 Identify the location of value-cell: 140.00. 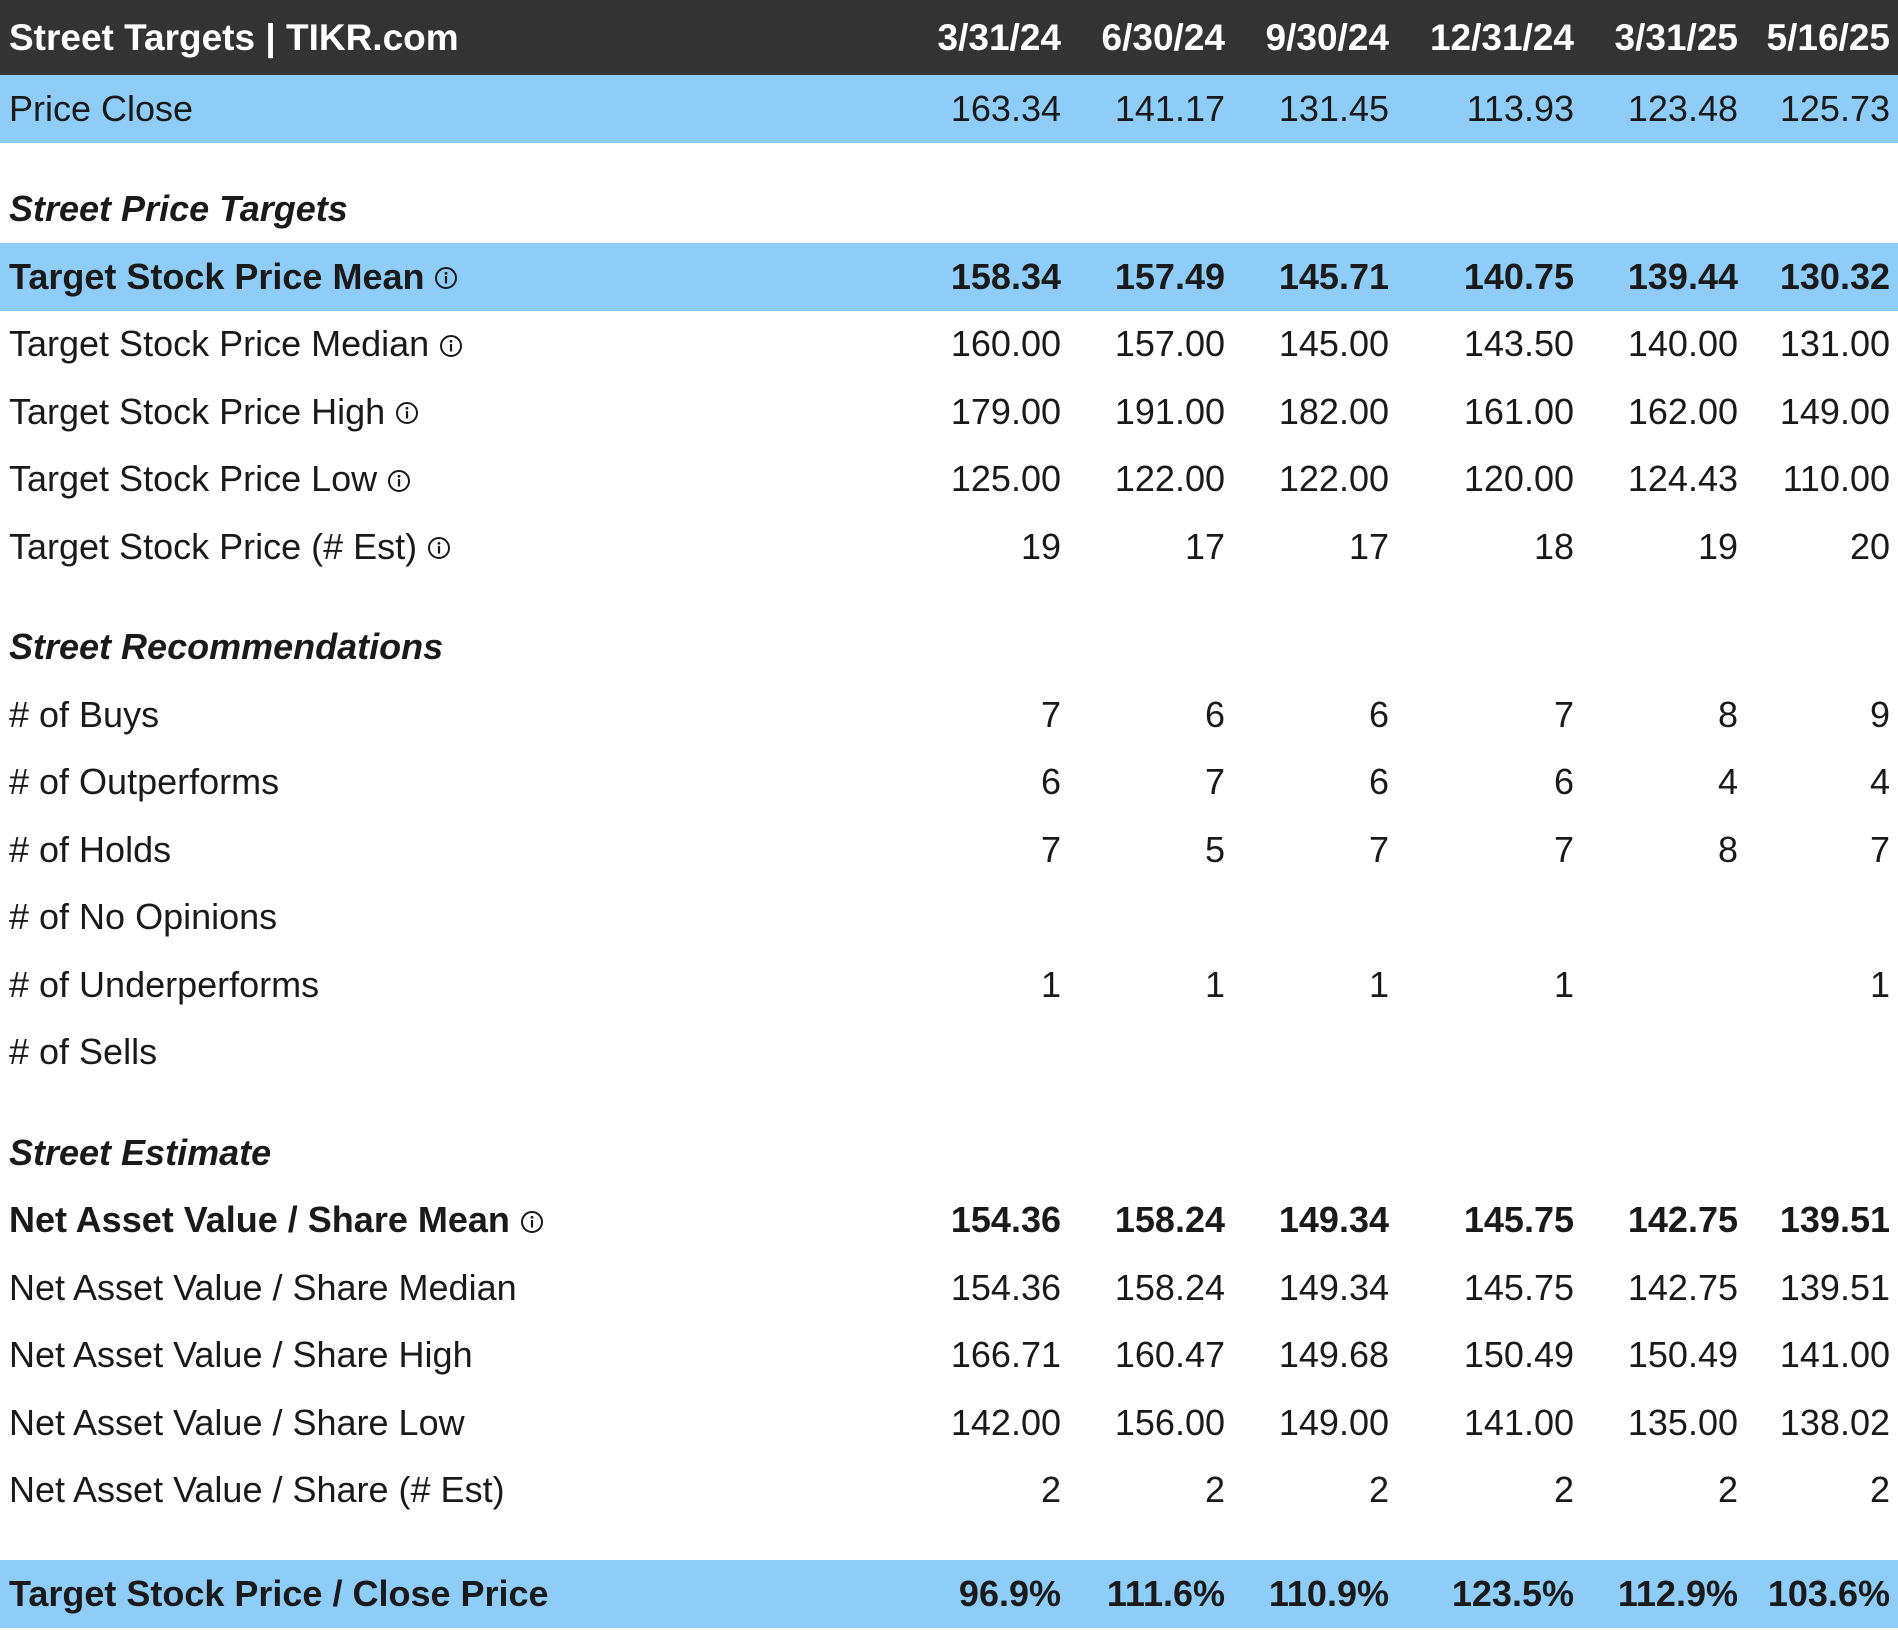
(1682, 344).